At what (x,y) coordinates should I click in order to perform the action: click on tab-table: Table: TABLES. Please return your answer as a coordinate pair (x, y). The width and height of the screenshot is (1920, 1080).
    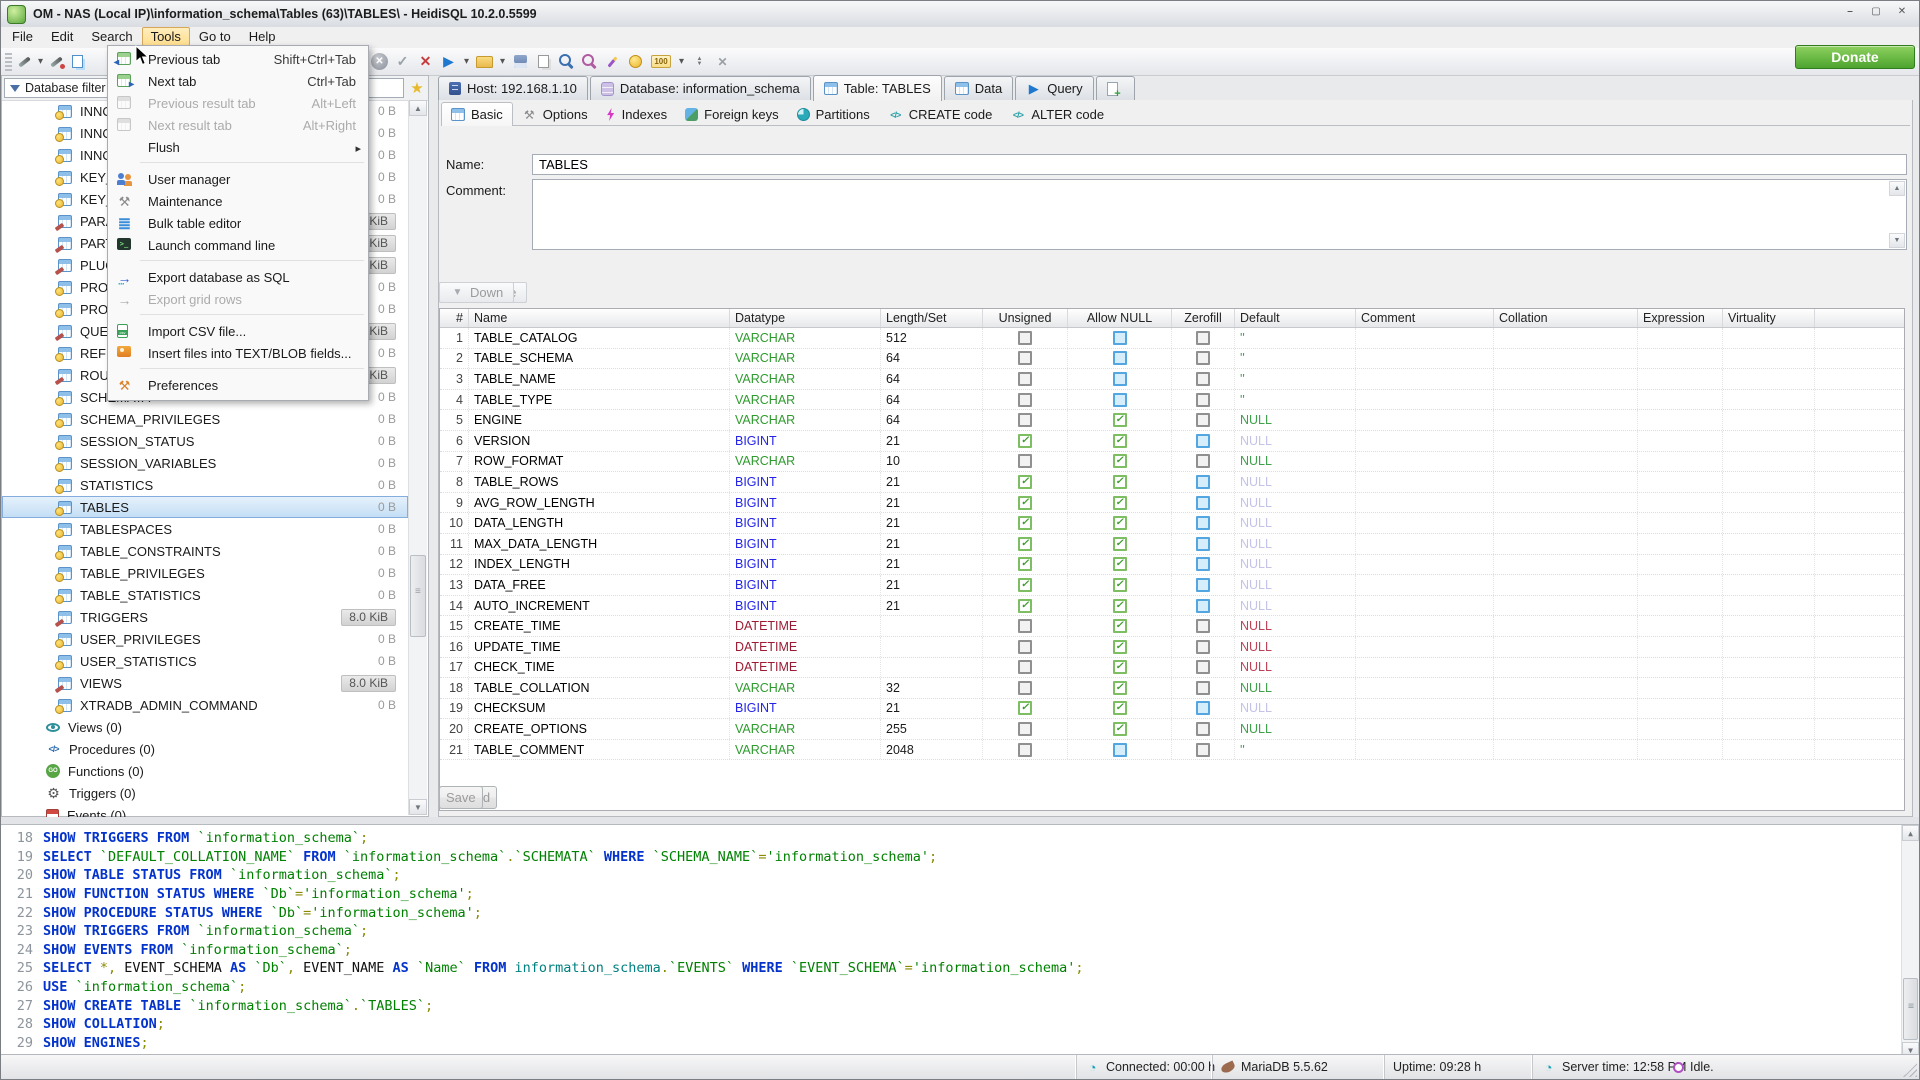
    Looking at the image, I should click on (877, 88).